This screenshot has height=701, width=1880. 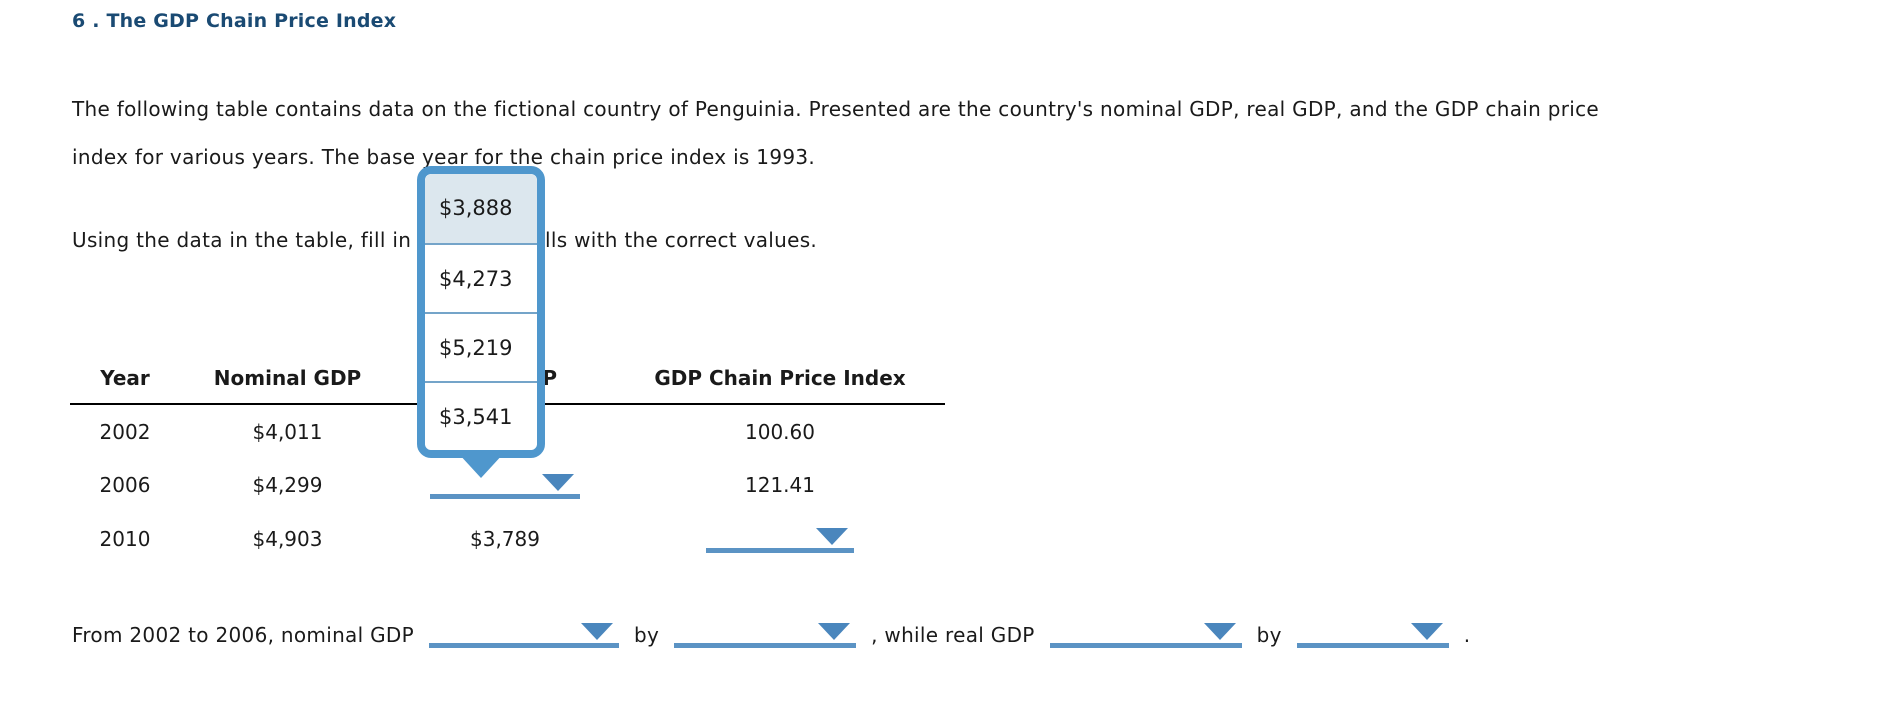 I want to click on table-row: 2010 $4,903 $3,789, so click(x=507, y=539).